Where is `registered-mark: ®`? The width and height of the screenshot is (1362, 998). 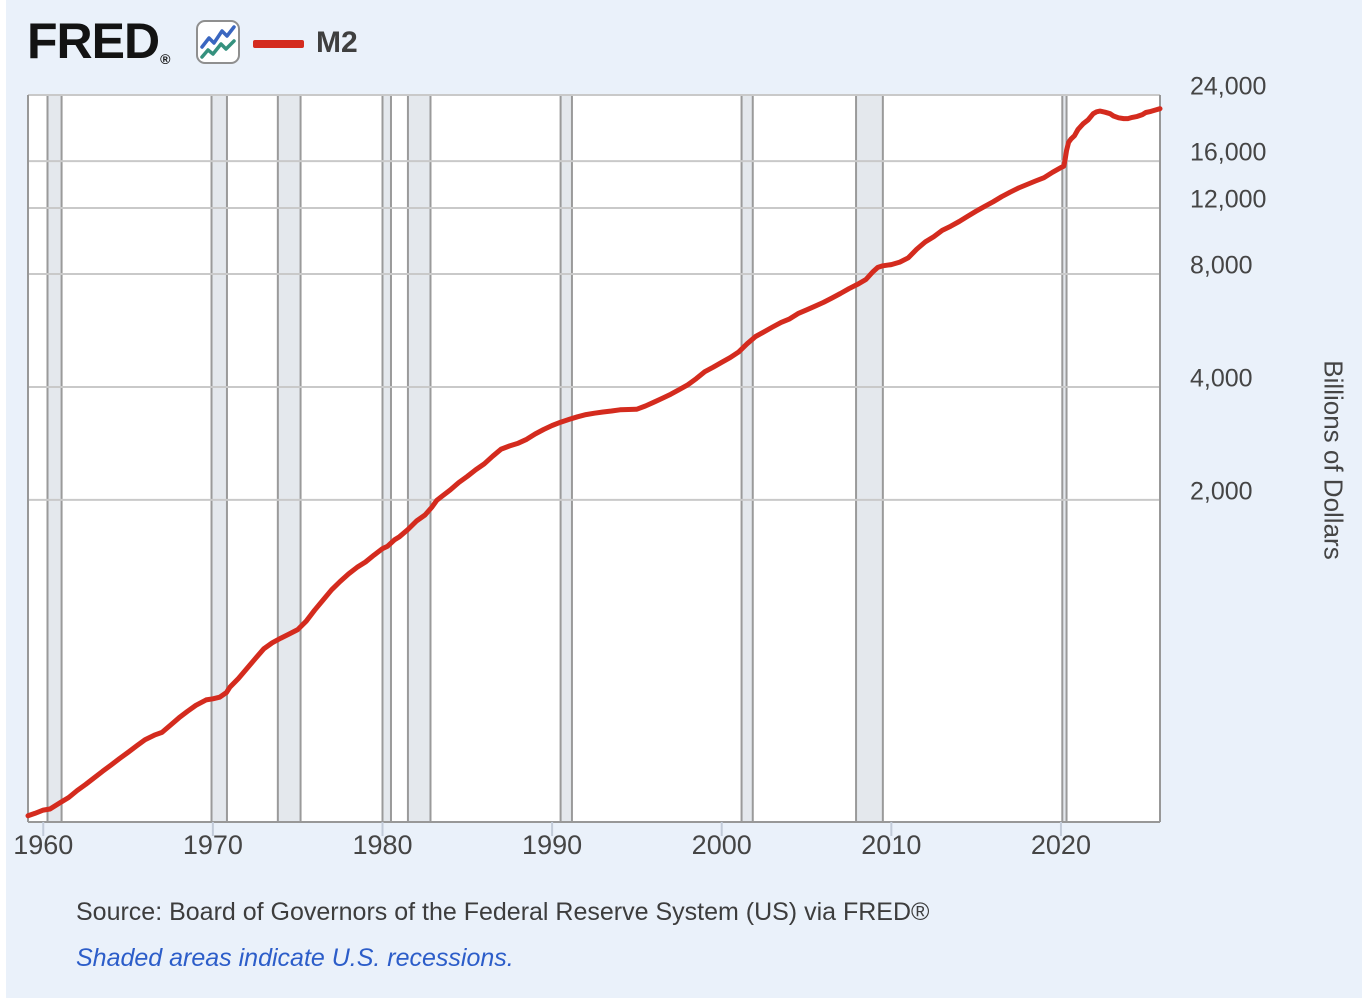 registered-mark: ® is located at coordinates (165, 59).